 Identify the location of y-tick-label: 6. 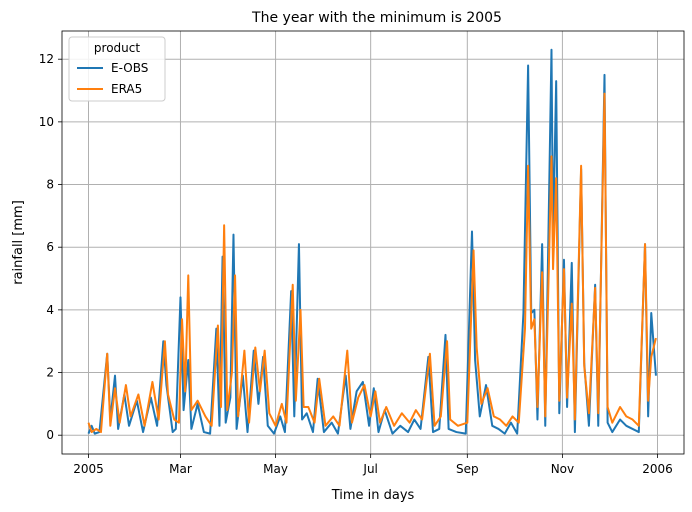
(50, 247).